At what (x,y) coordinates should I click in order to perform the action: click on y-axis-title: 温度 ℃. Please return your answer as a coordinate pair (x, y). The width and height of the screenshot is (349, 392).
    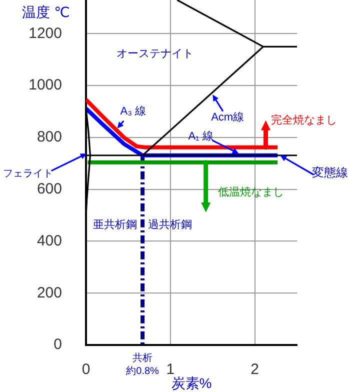
    Looking at the image, I should click on (46, 12).